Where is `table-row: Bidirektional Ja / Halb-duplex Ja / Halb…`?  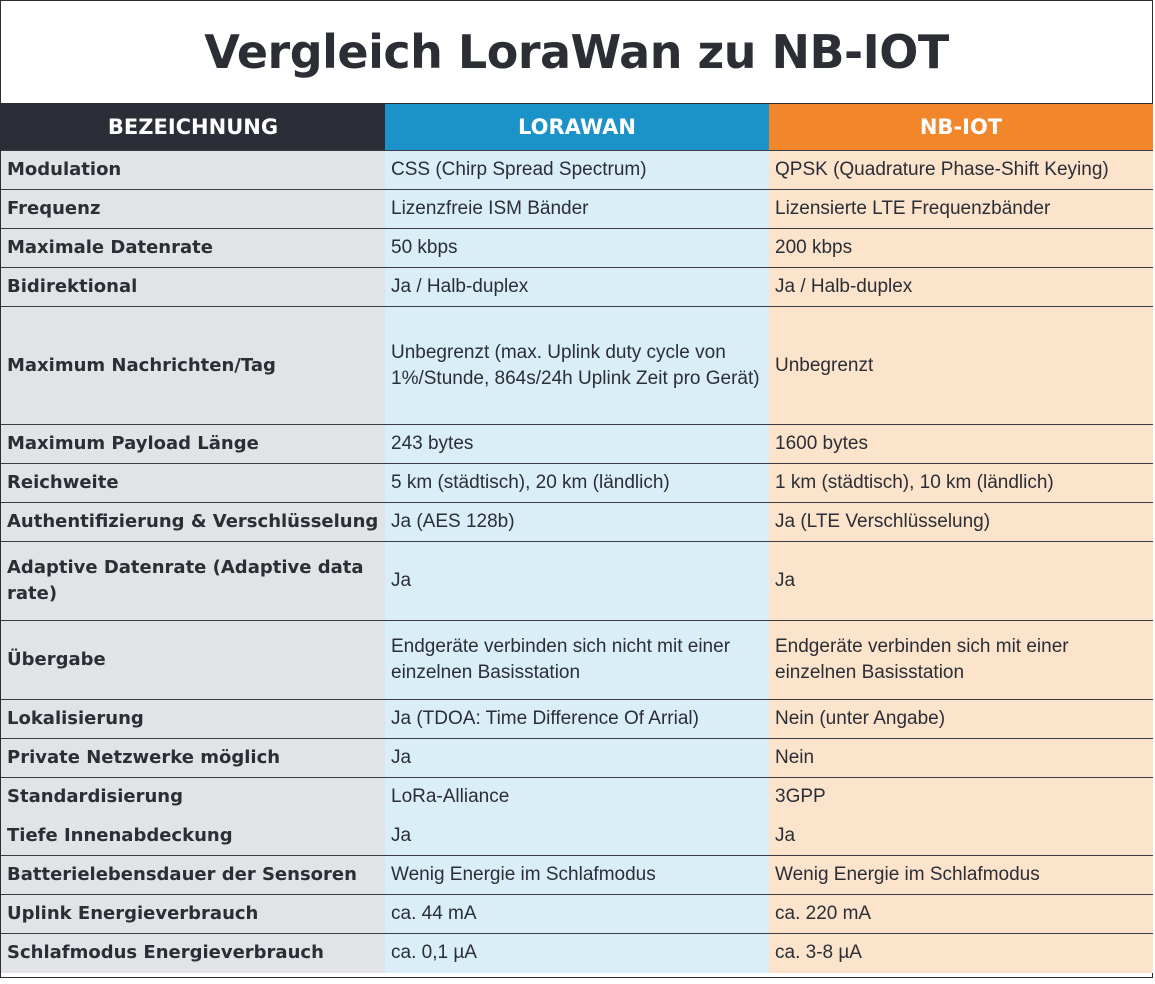 table-row: Bidirektional Ja / Halb-duplex Ja / Halb… is located at coordinates (577, 287).